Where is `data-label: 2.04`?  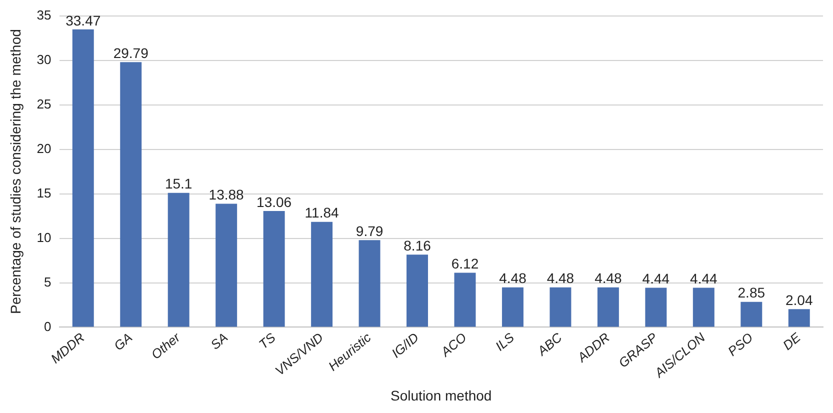
data-label: 2.04 is located at coordinates (799, 300).